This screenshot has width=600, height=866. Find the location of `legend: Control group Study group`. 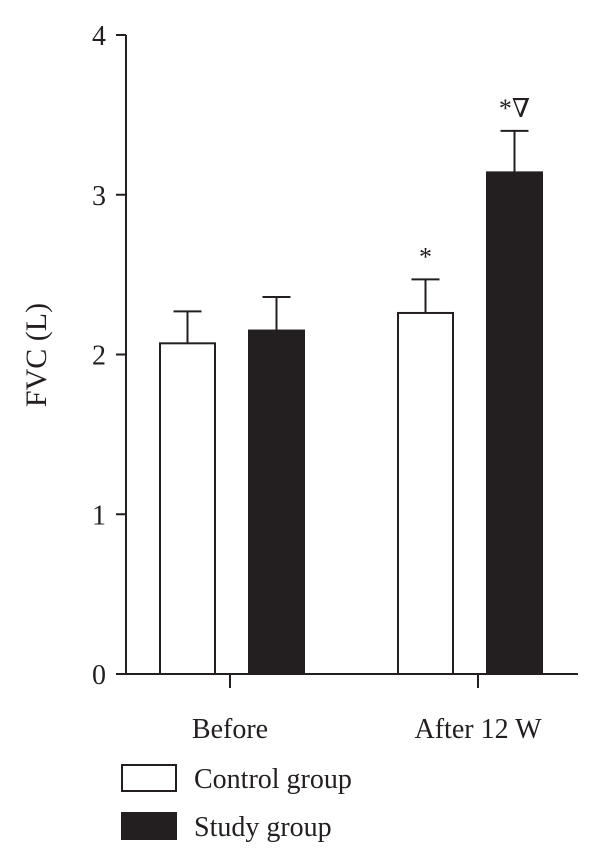

legend: Control group Study group is located at coordinates (236, 803).